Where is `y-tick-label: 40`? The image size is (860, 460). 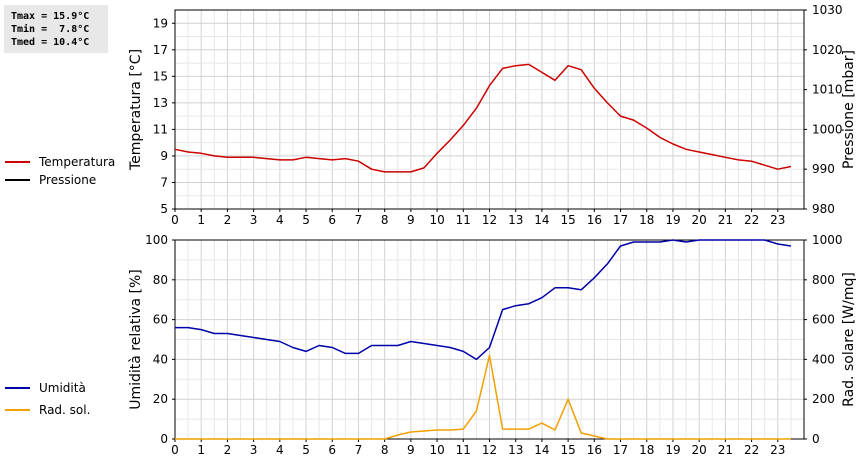 y-tick-label: 40 is located at coordinates (160, 359).